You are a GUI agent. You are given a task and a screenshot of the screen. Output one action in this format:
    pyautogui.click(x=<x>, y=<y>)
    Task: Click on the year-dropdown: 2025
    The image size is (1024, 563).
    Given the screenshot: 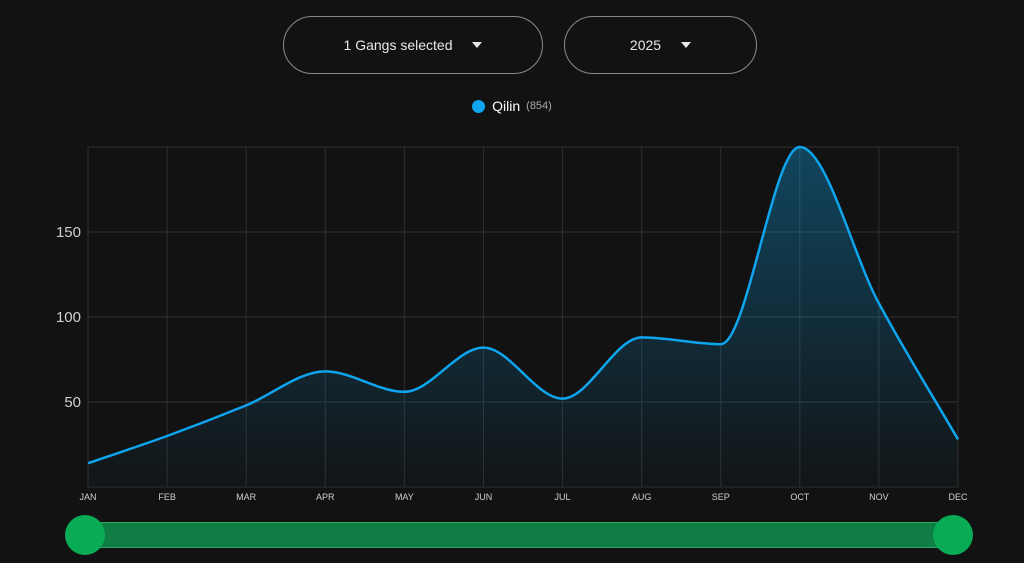 What is the action you would take?
    pyautogui.click(x=660, y=45)
    